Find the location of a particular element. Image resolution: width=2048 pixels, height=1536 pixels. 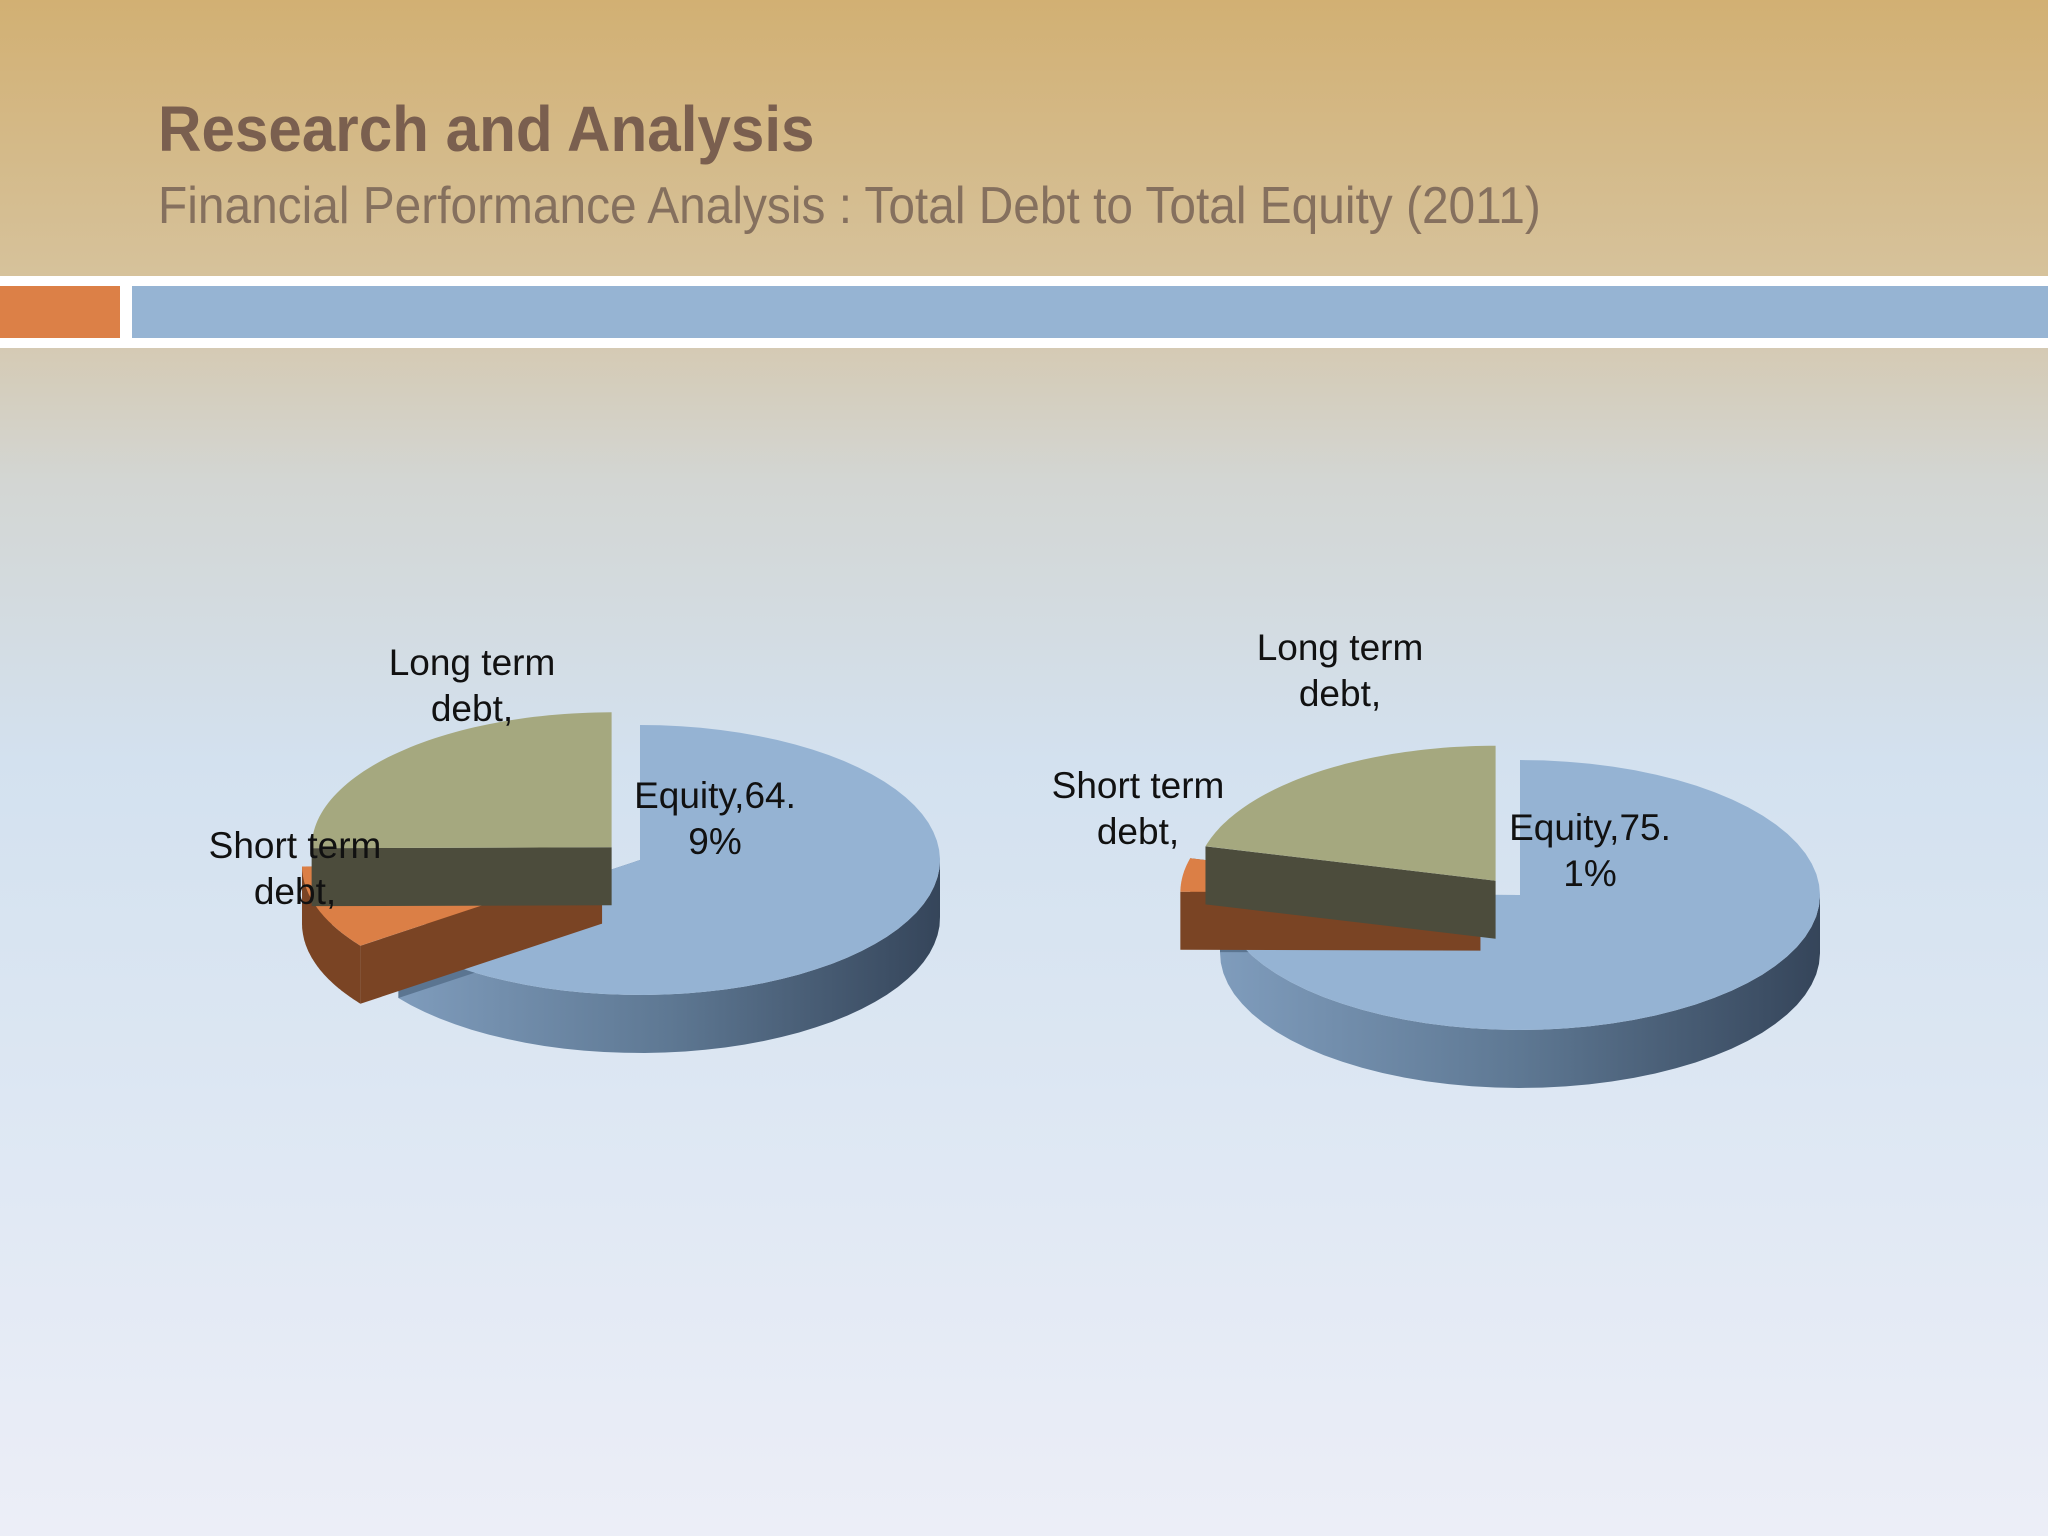

pie-slice-side-short-term-debt is located at coordinates (331, 935).